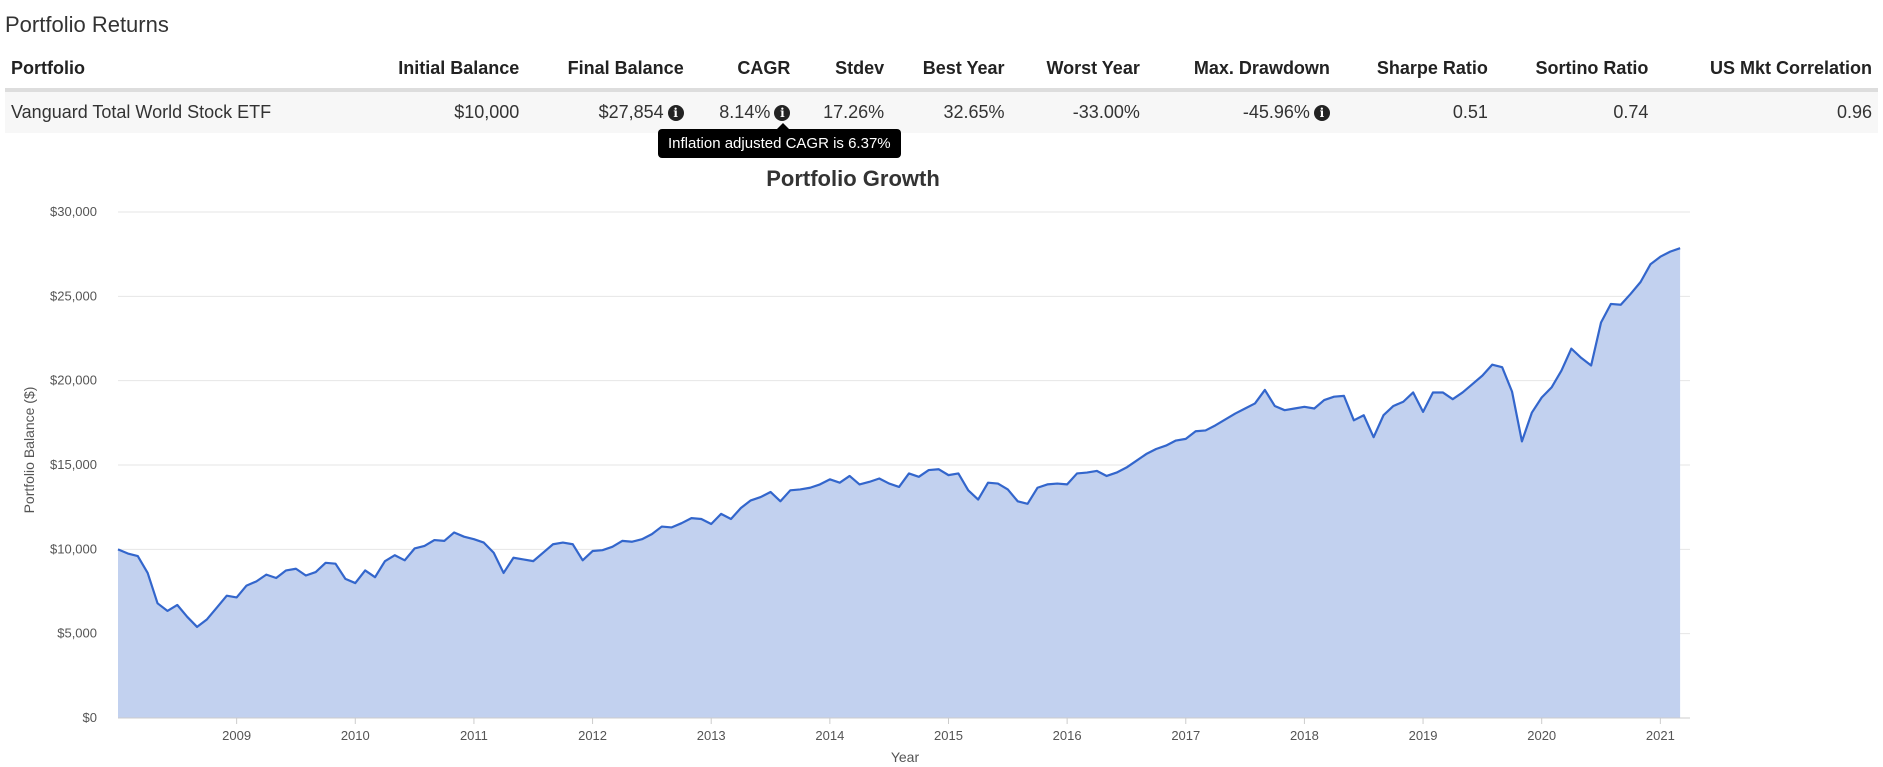 Image resolution: width=1883 pixels, height=767 pixels. I want to click on header-sharpe-ratio: Sharpe Ratio, so click(1414, 73).